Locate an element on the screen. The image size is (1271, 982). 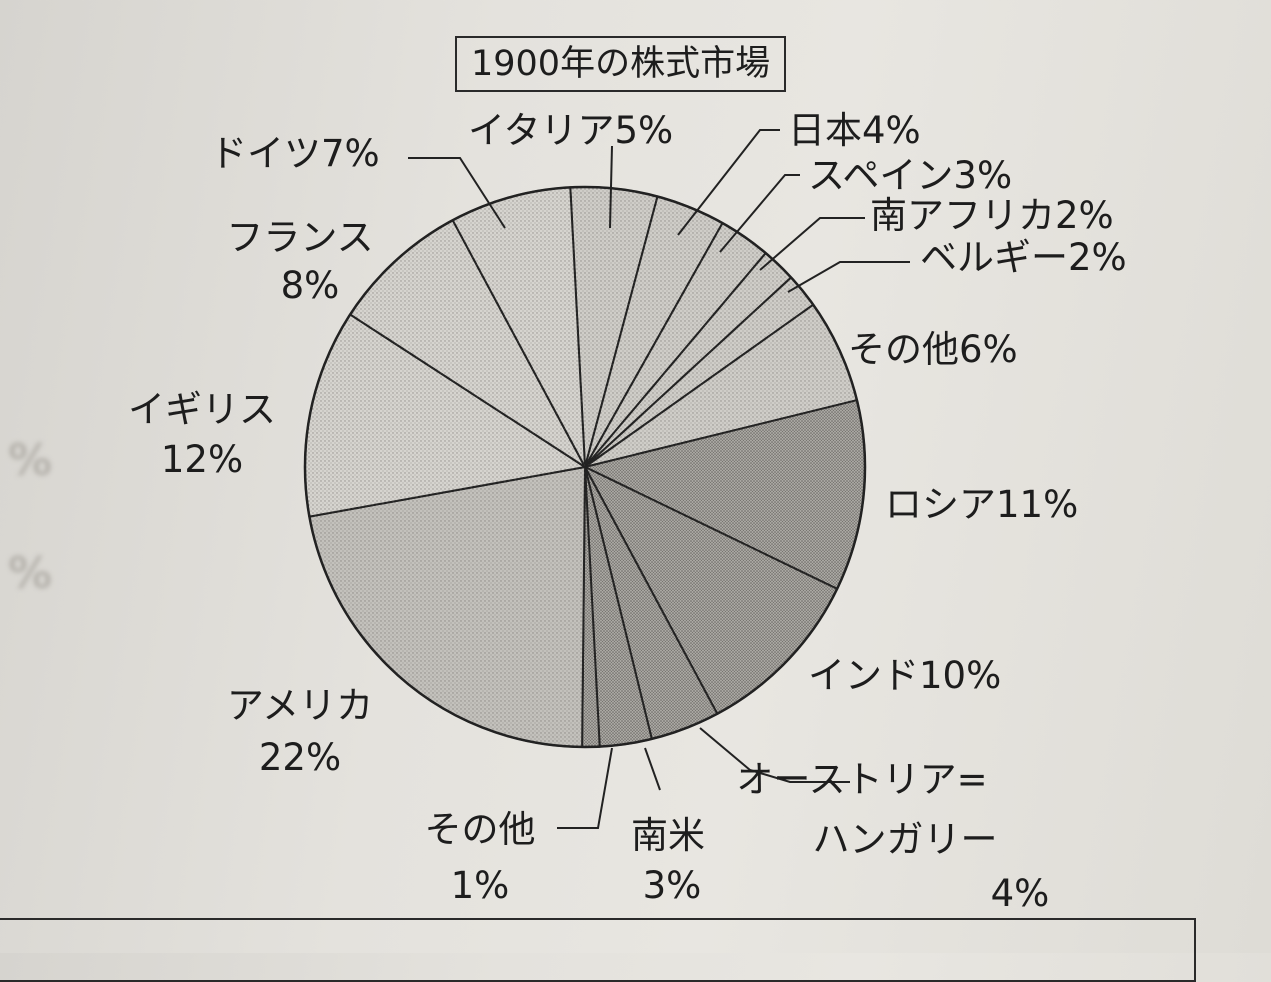
slice-label: その他6% is located at coordinates (933, 349).